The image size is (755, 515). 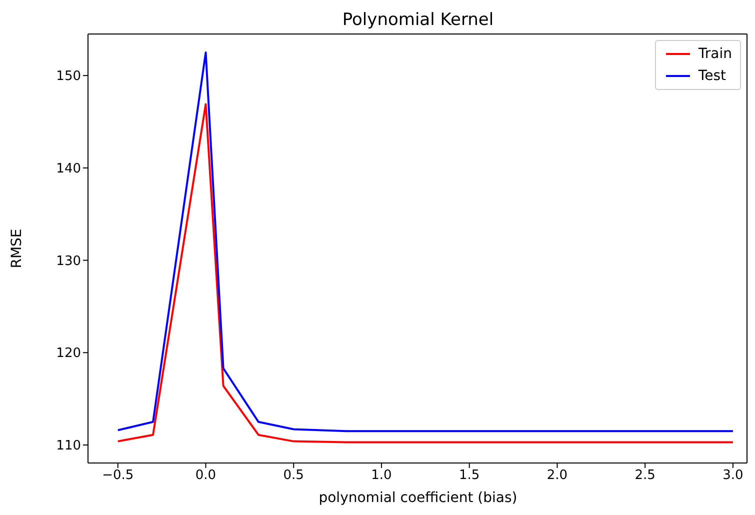 I want to click on legend-label: Train, so click(x=715, y=54).